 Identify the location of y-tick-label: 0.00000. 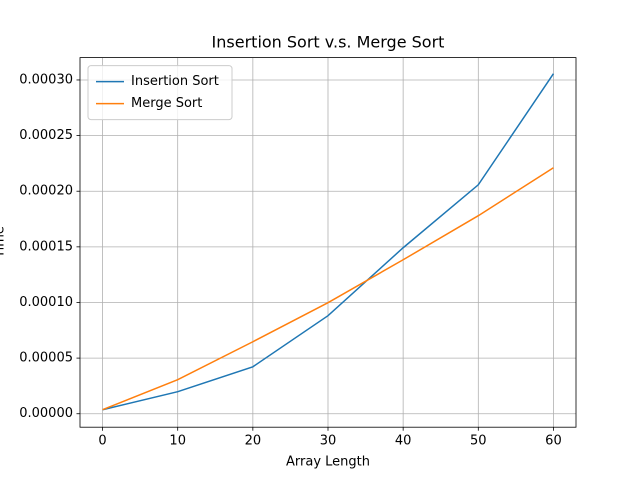
(46, 413).